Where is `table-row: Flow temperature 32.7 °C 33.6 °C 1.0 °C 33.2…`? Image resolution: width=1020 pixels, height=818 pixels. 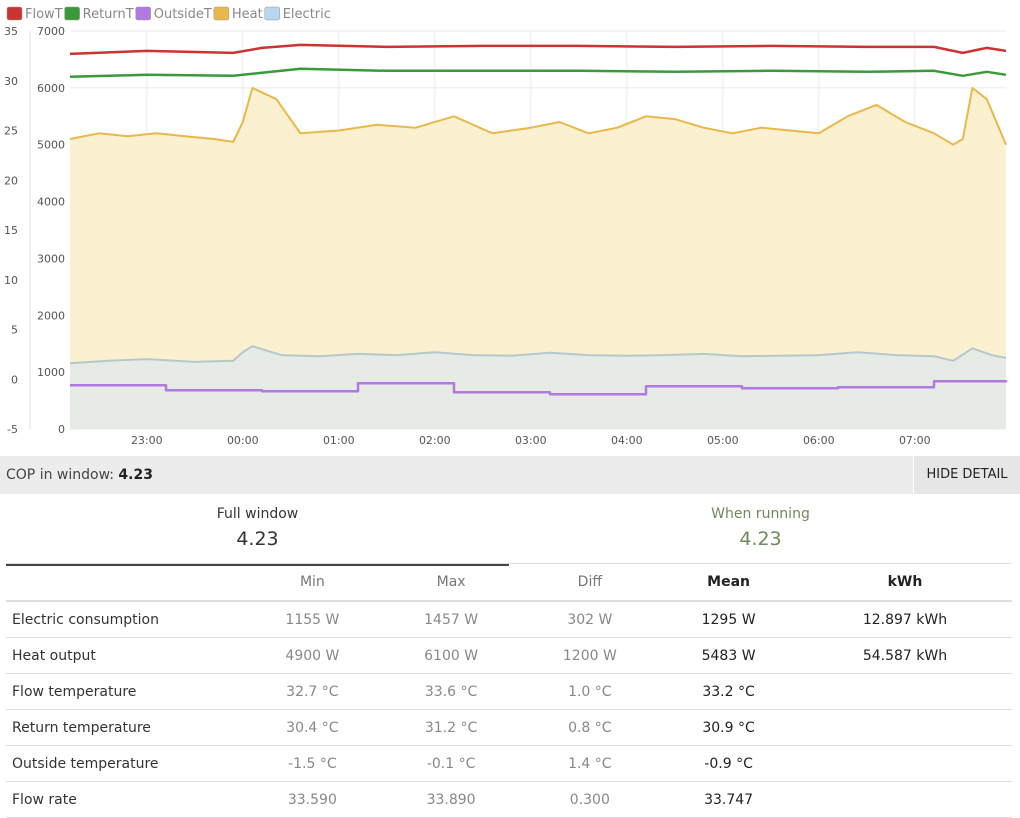 table-row: Flow temperature 32.7 °C 33.6 °C 1.0 °C 33.2… is located at coordinates (509, 691).